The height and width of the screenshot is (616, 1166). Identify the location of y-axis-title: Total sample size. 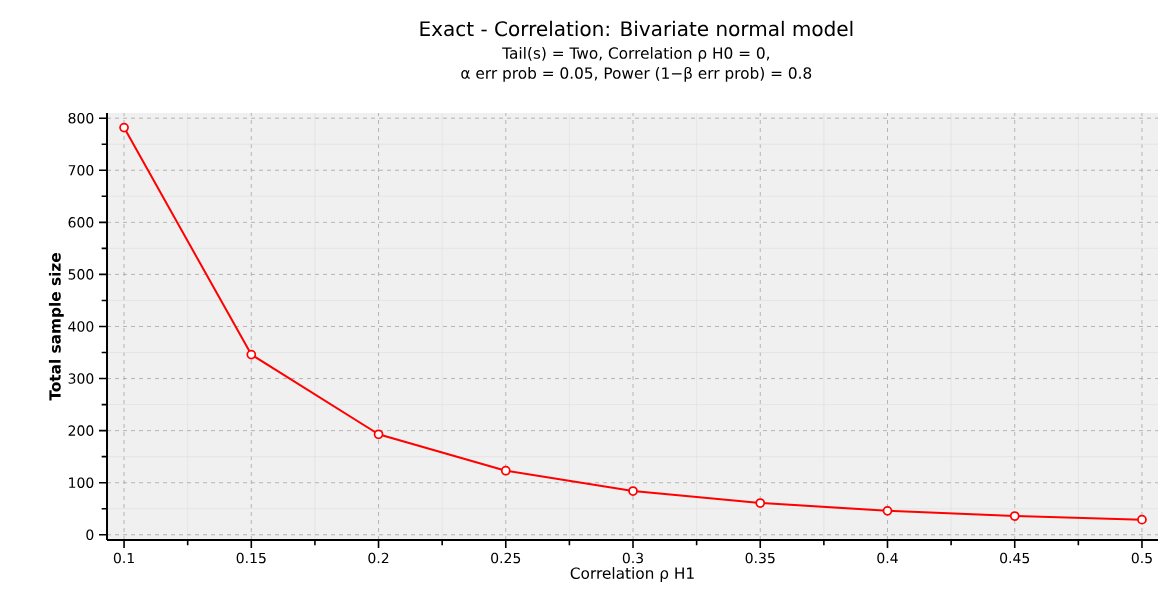
(56, 327).